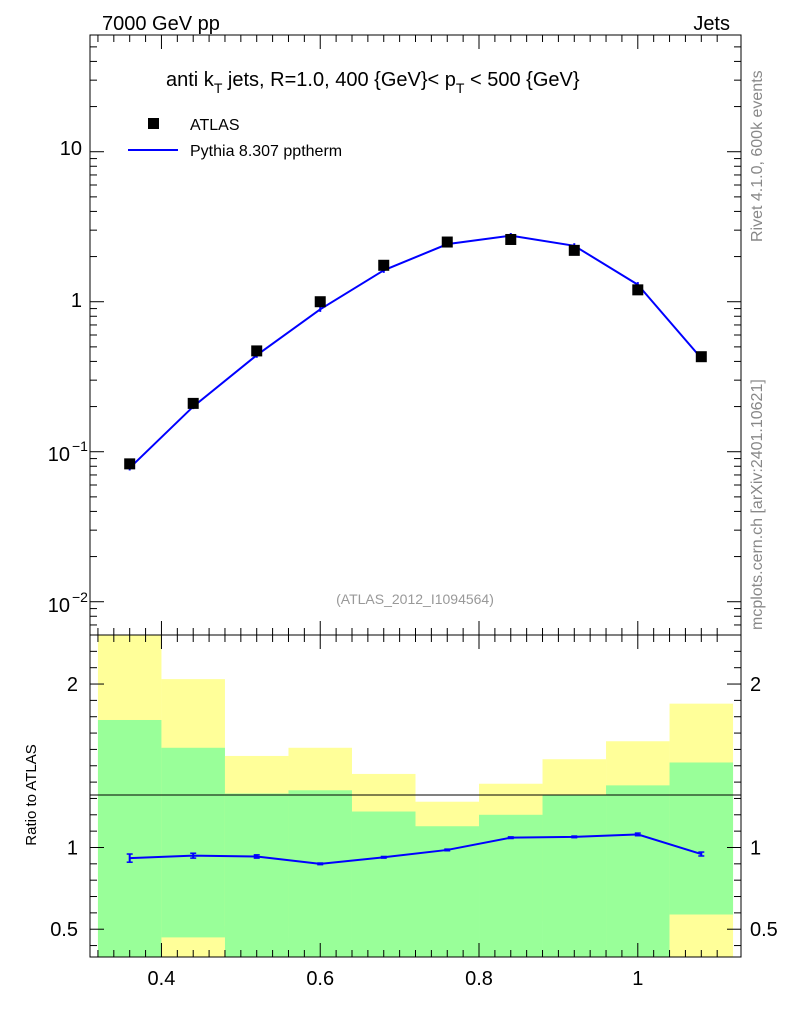 Image resolution: width=786 pixels, height=1024 pixels. Describe the element at coordinates (72, 848) in the screenshot. I see `ratio-y-tick-label: 1` at that location.